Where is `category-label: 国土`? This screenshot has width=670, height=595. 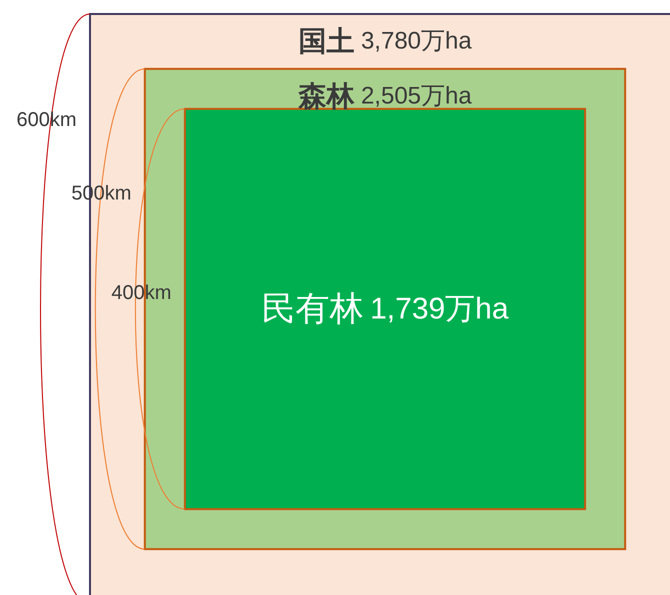 category-label: 国土 is located at coordinates (326, 41).